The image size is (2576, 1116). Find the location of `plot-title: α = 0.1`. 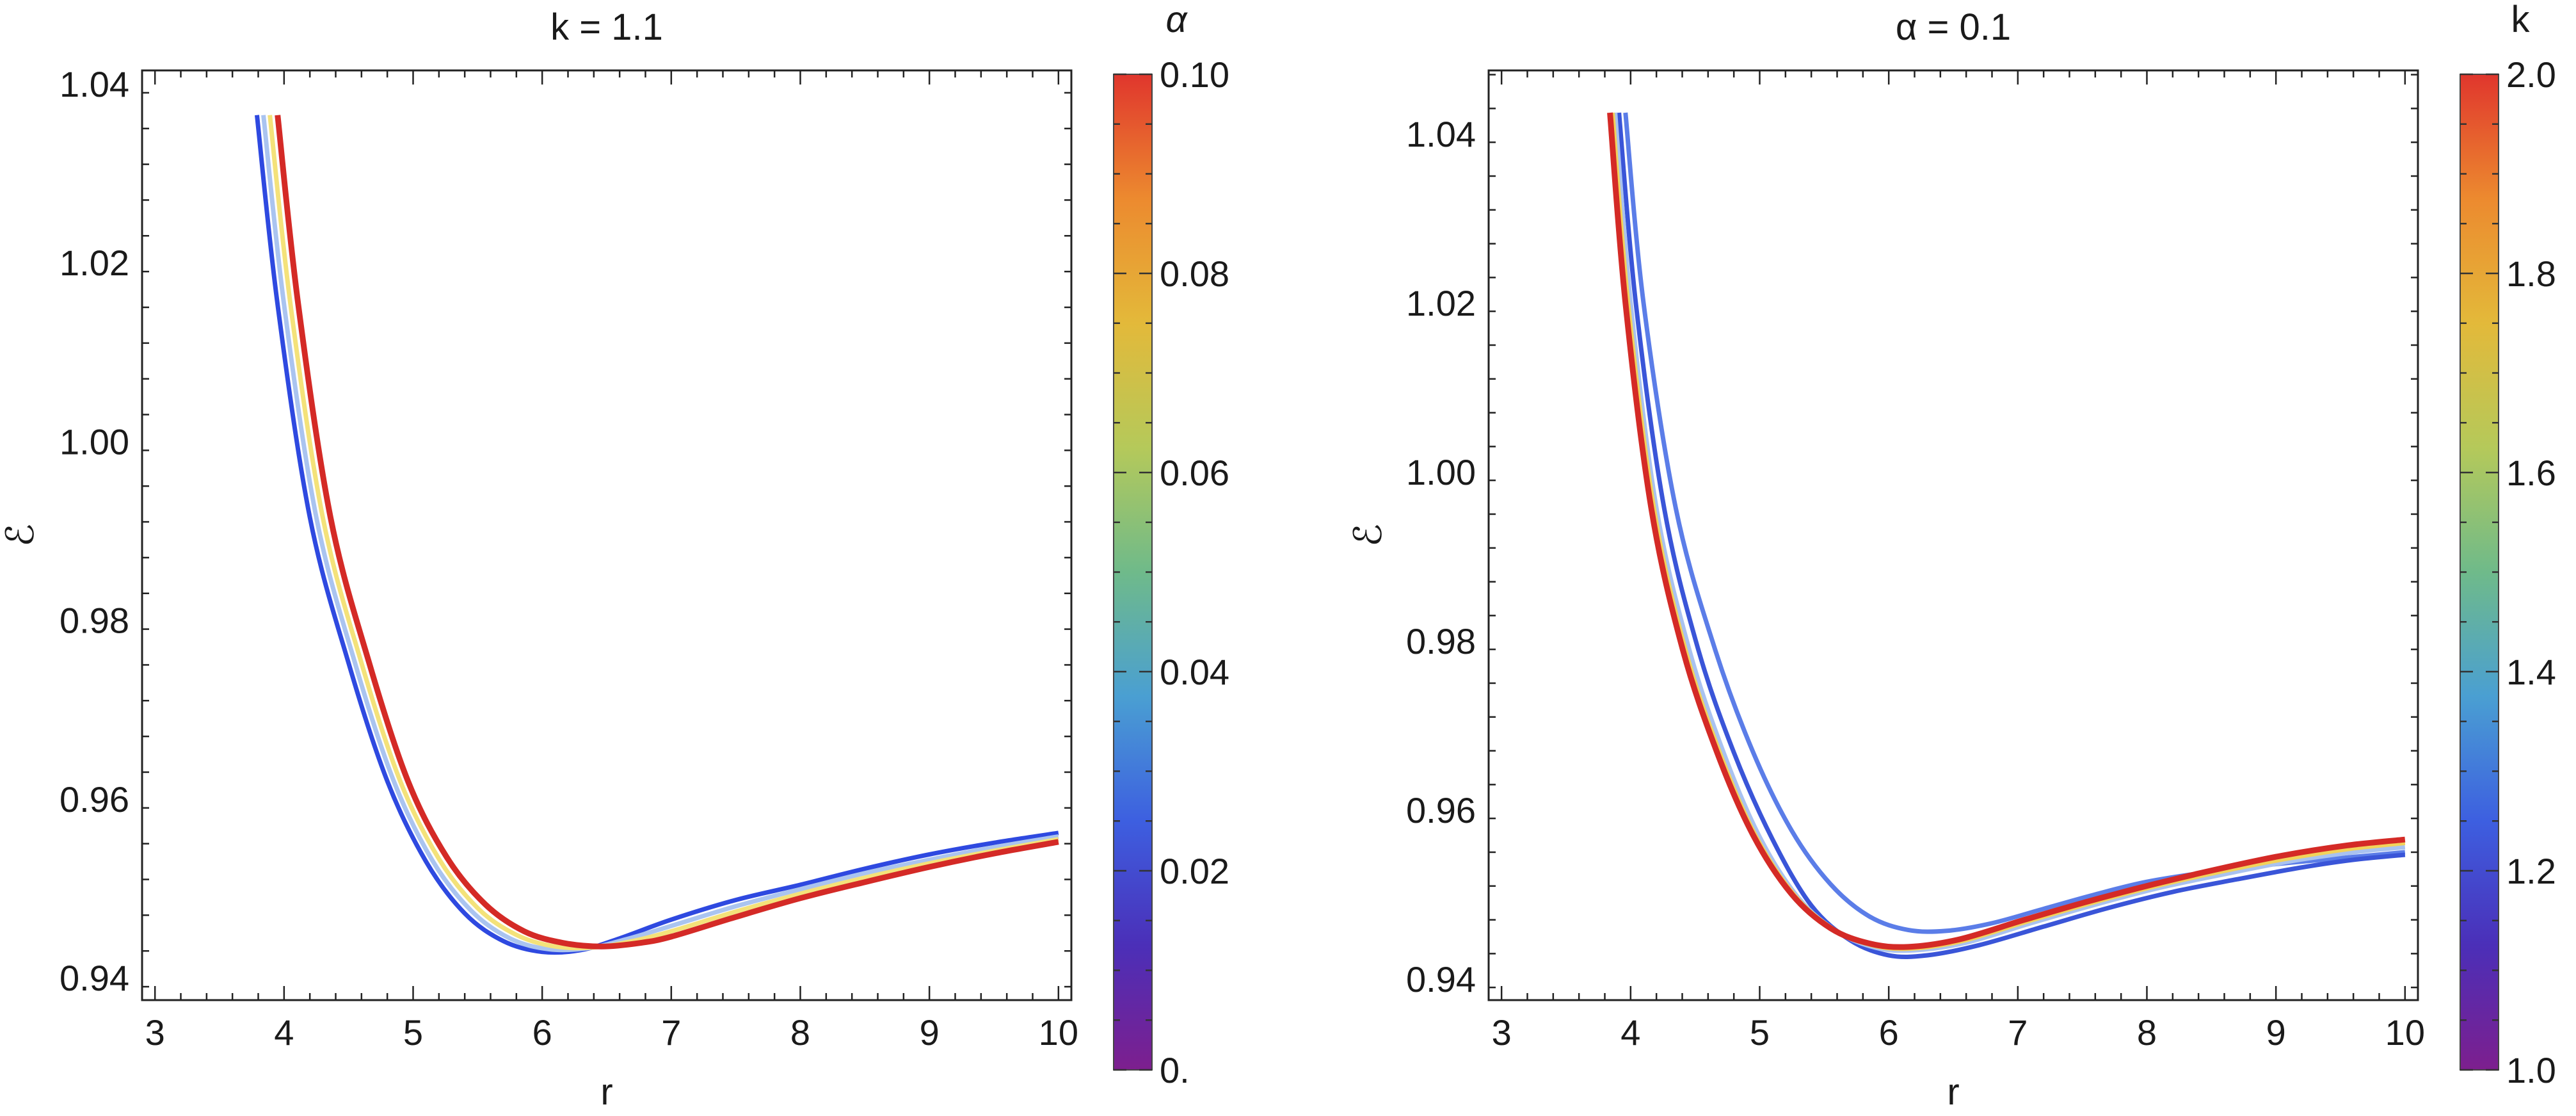

plot-title: α = 0.1 is located at coordinates (1953, 27).